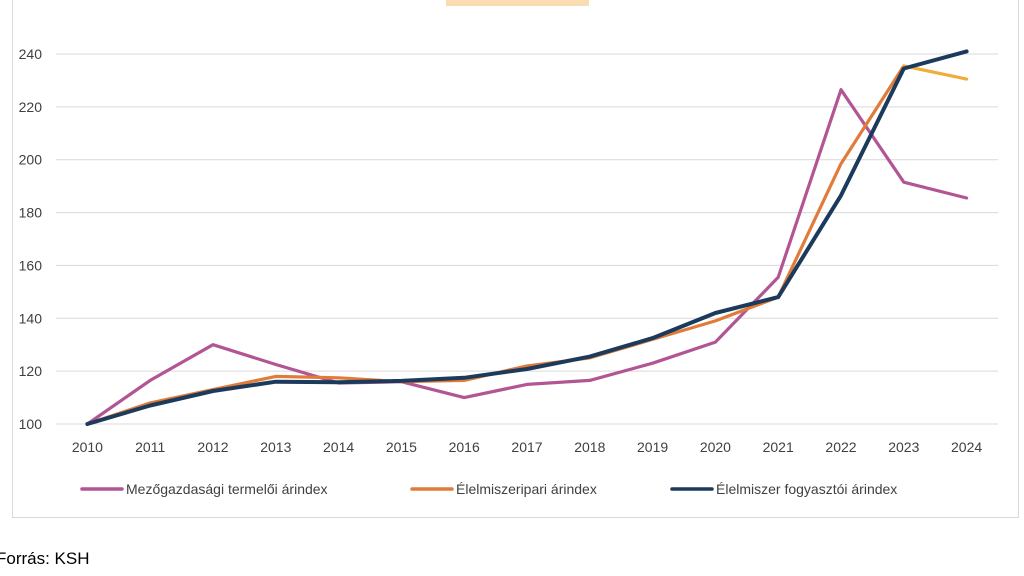 Image resolution: width=1024 pixels, height=576 pixels. What do you see at coordinates (31, 318) in the screenshot?
I see `y-tick-label-140: 140` at bounding box center [31, 318].